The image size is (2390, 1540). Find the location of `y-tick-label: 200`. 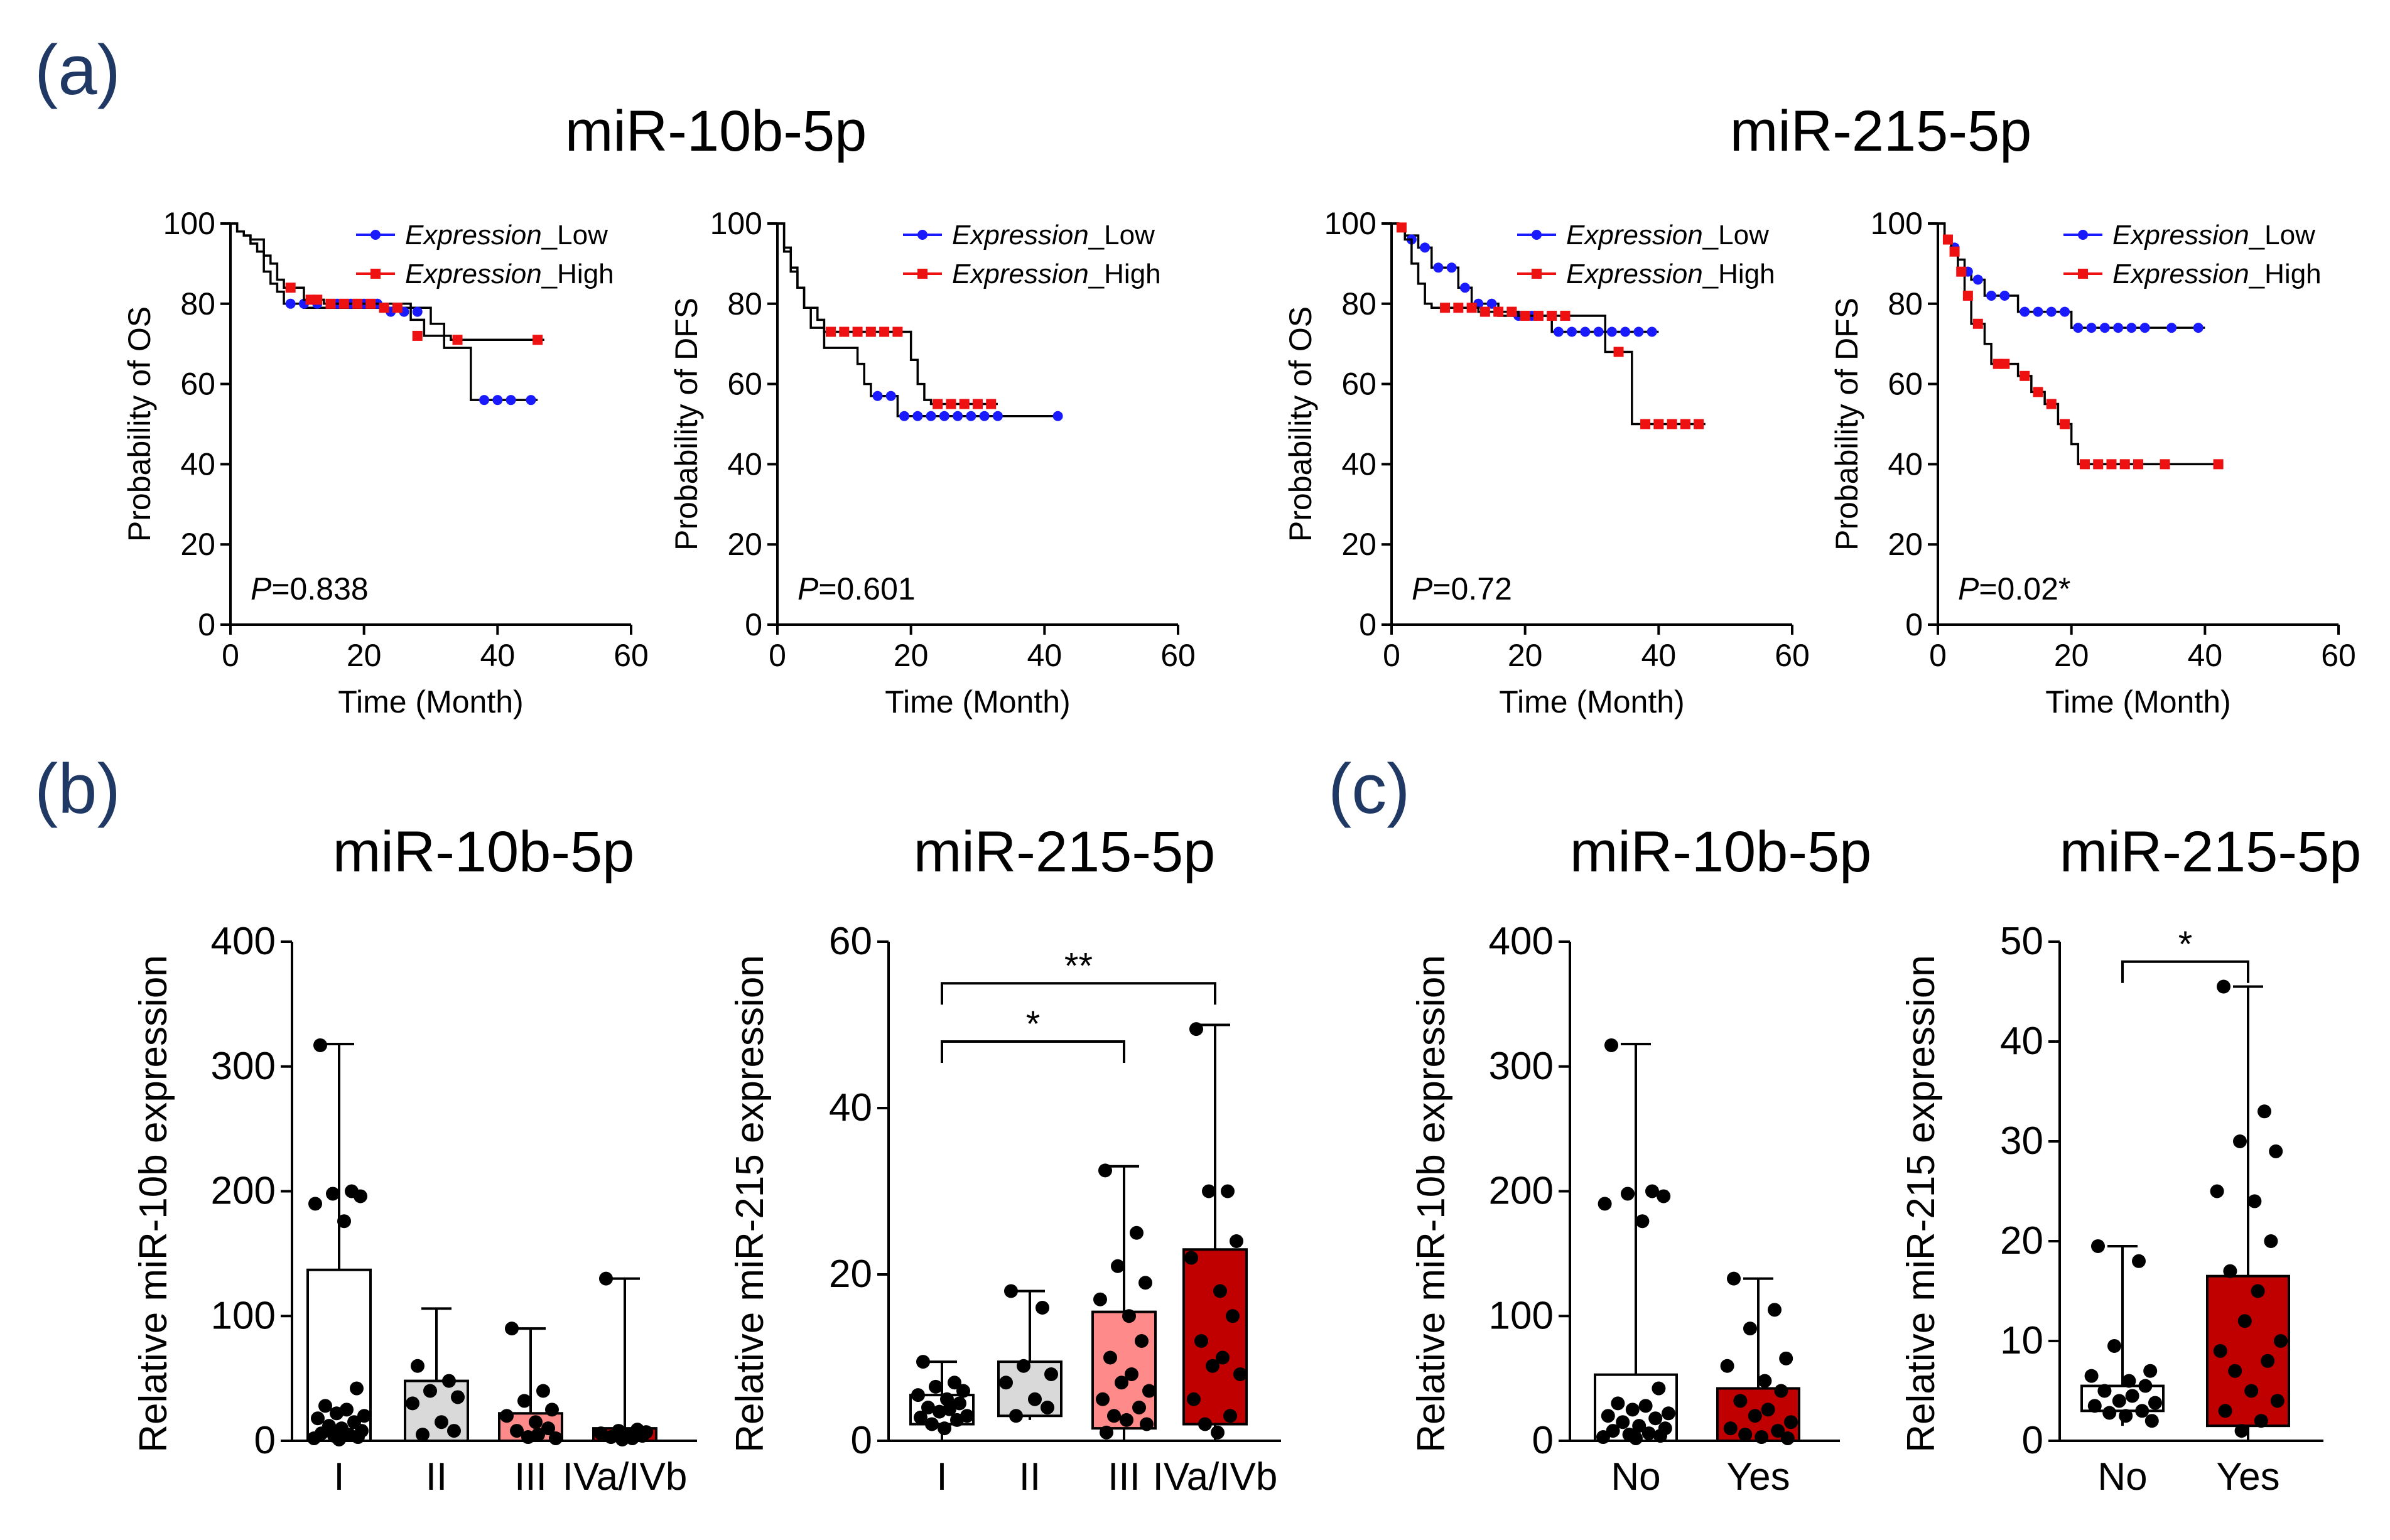

y-tick-label: 200 is located at coordinates (1521, 1191).